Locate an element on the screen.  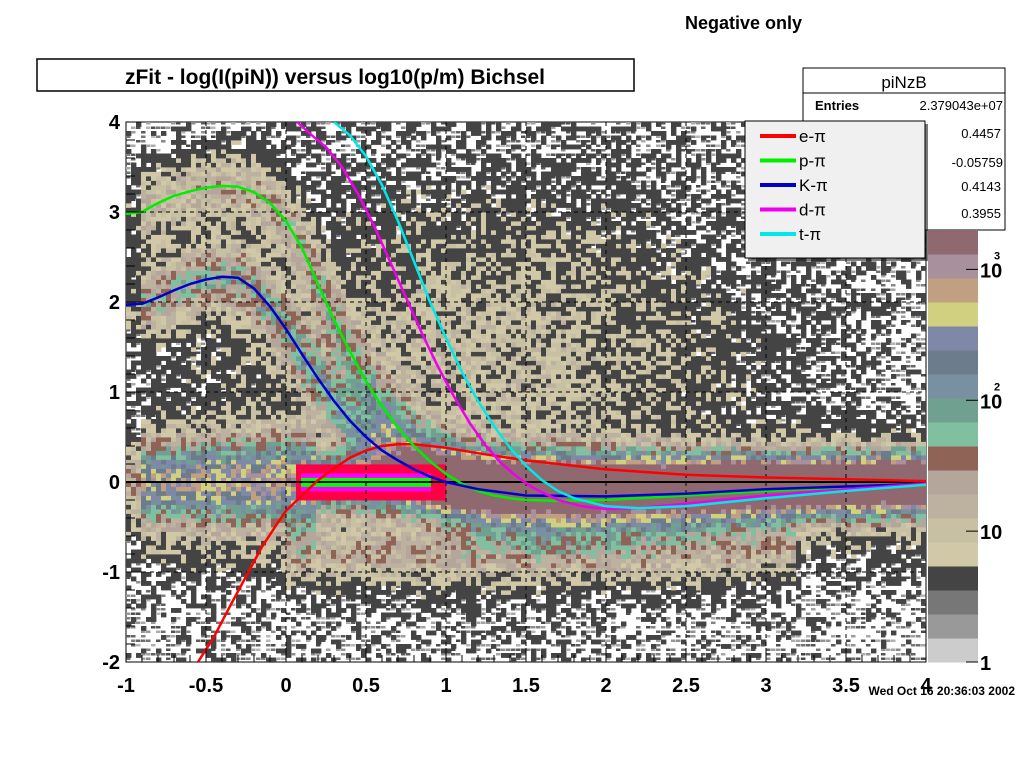
y-tick-label: 2 is located at coordinates (114, 303).